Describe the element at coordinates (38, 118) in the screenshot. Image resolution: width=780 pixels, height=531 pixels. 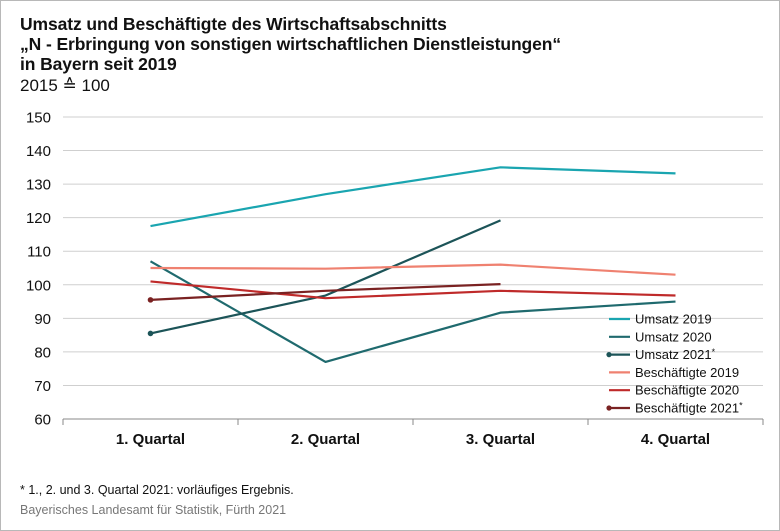
I see `y-tick-label: 150` at that location.